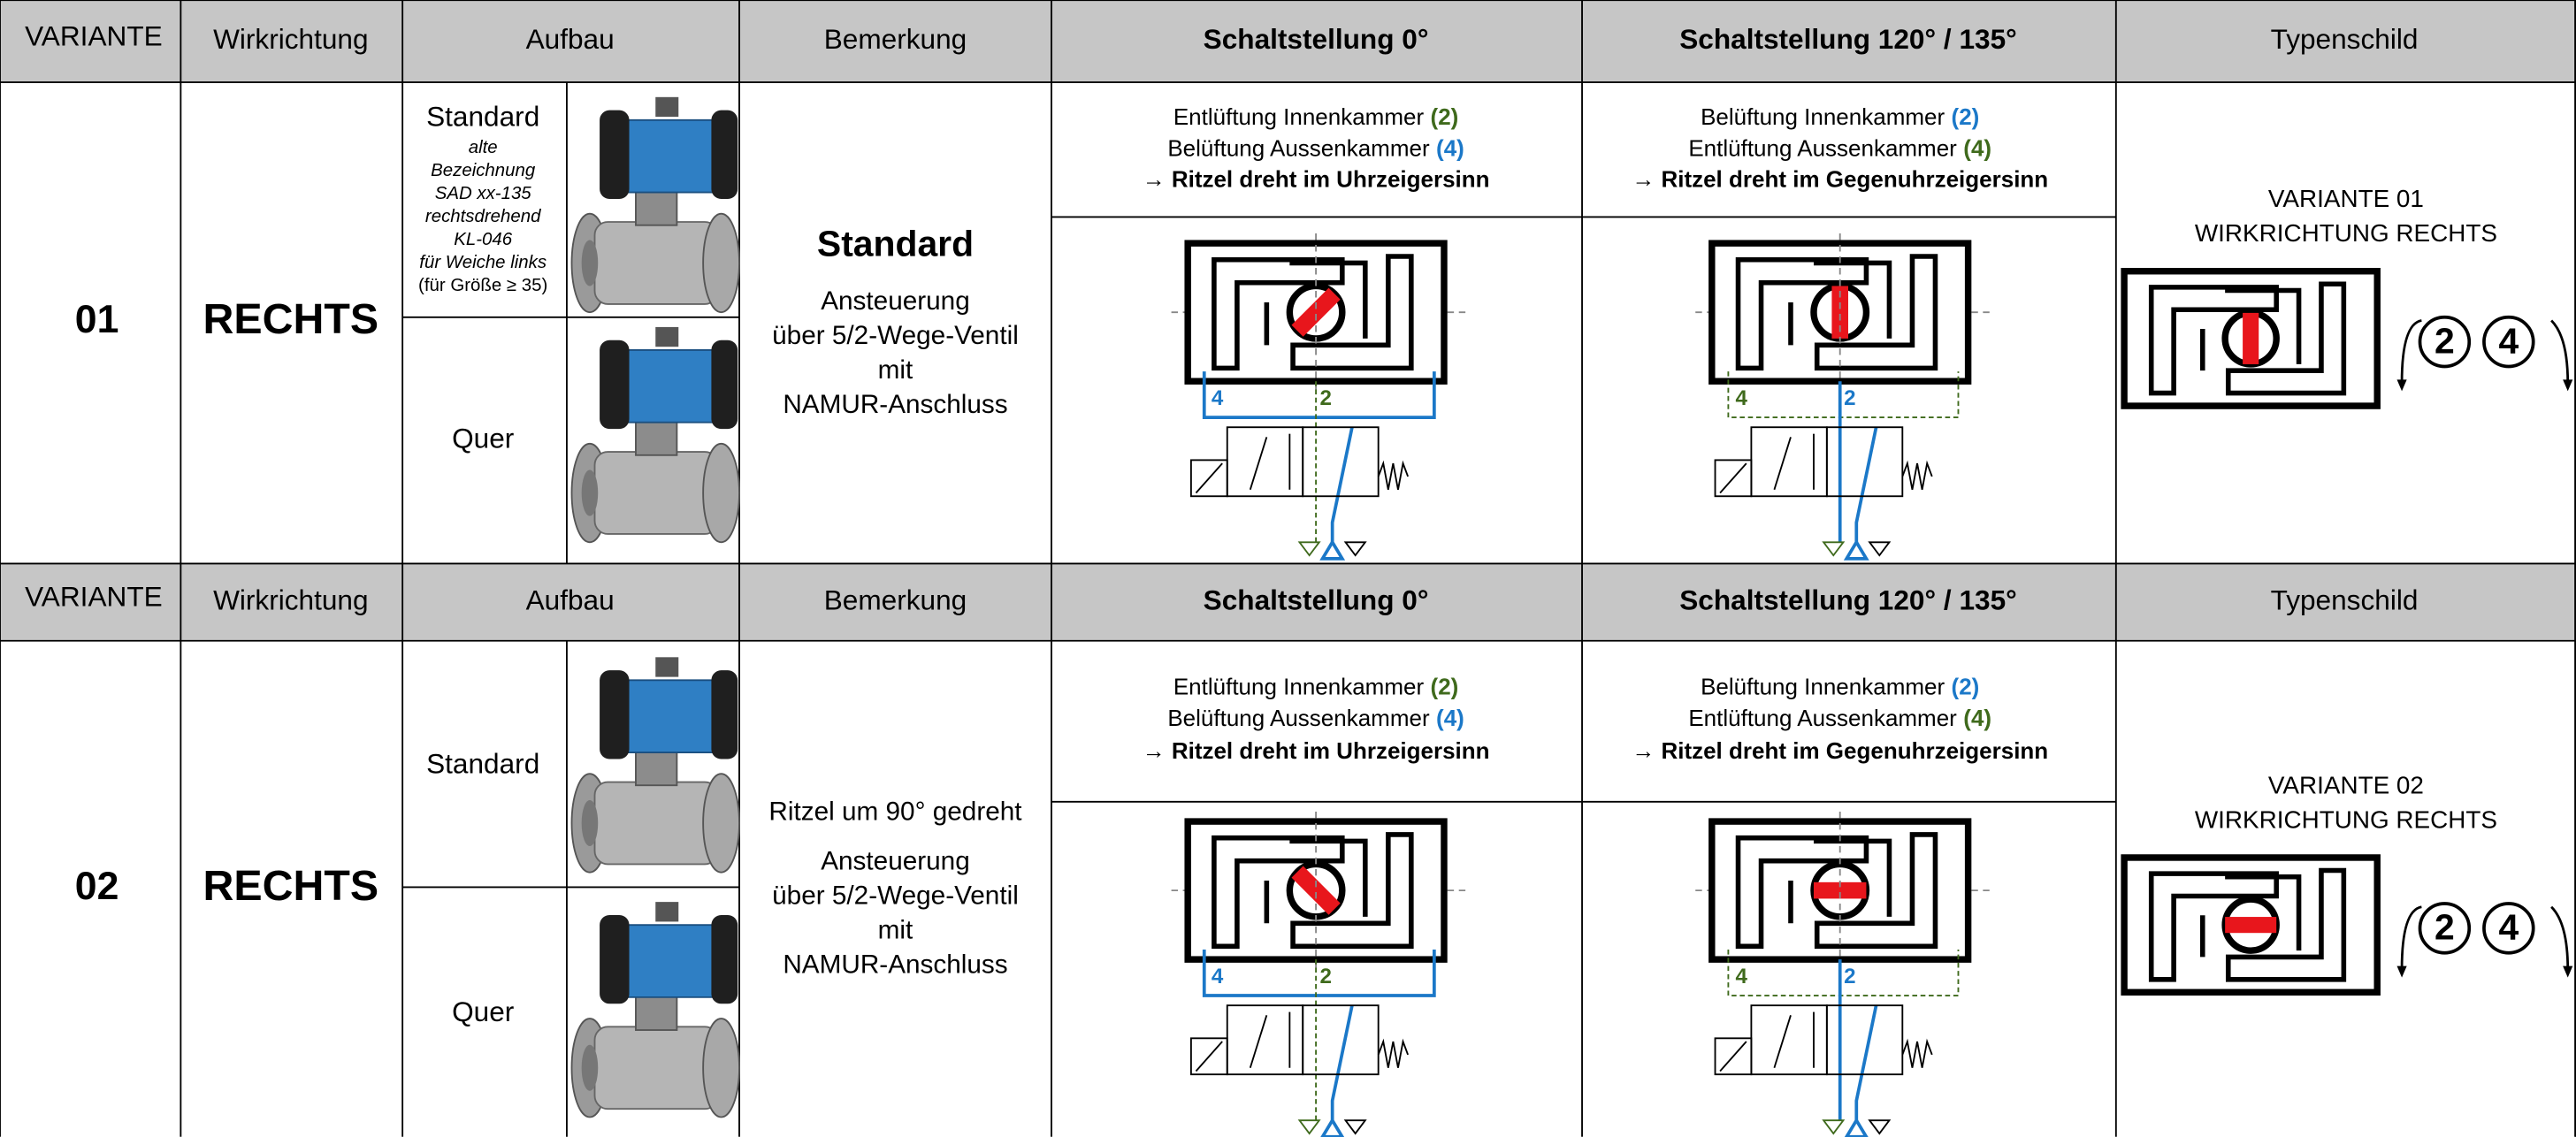  Describe the element at coordinates (97, 319) in the screenshot. I see `variant-number: 01` at that location.